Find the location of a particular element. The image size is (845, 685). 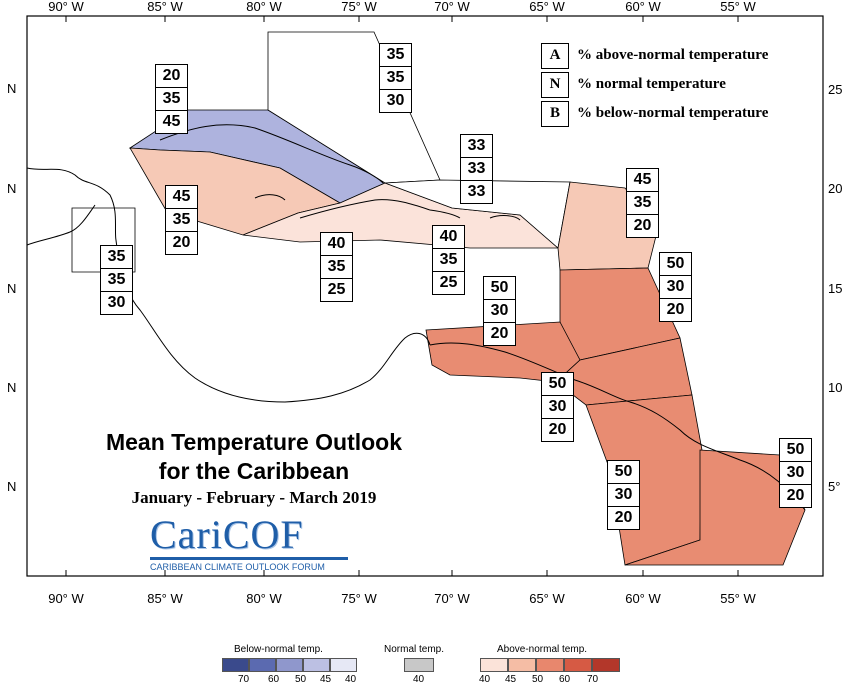

scale-caption-below: Below-normal temp. is located at coordinates (278, 649).